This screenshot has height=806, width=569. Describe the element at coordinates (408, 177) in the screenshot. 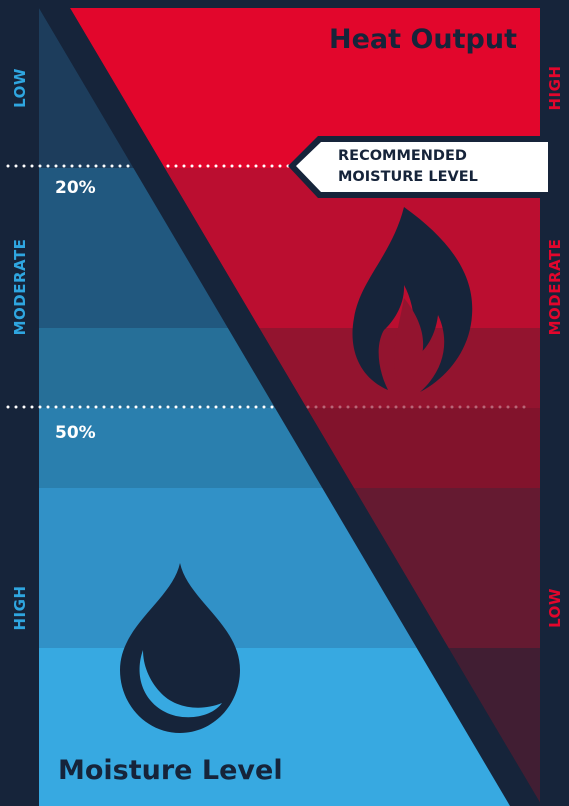

I see `callout-line-2: MOISTURE LEVEL` at that location.